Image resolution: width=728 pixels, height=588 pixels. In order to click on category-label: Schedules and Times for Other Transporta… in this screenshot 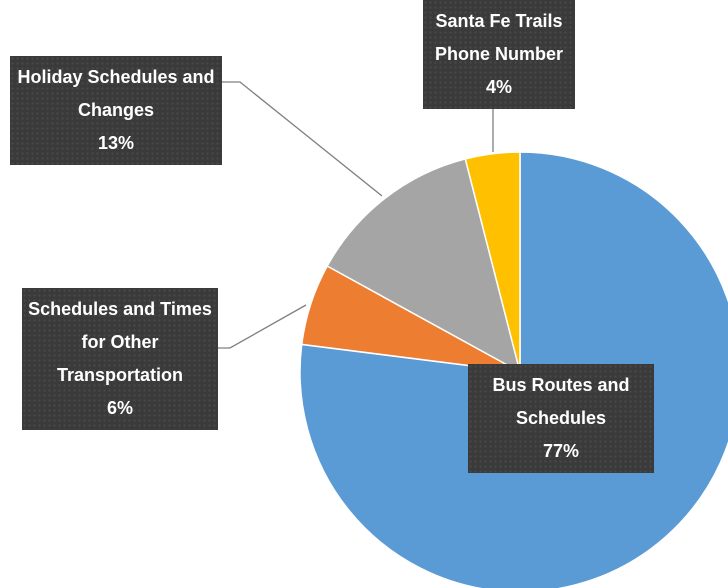, I will do `click(120, 342)`.